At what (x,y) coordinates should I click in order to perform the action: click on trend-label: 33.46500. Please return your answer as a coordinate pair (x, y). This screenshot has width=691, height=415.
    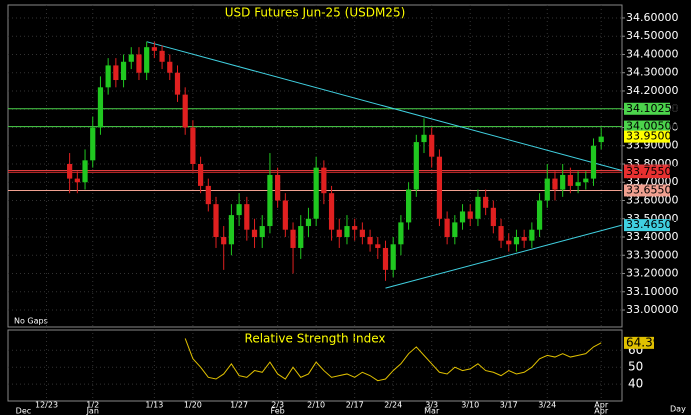
    Looking at the image, I should click on (652, 224).